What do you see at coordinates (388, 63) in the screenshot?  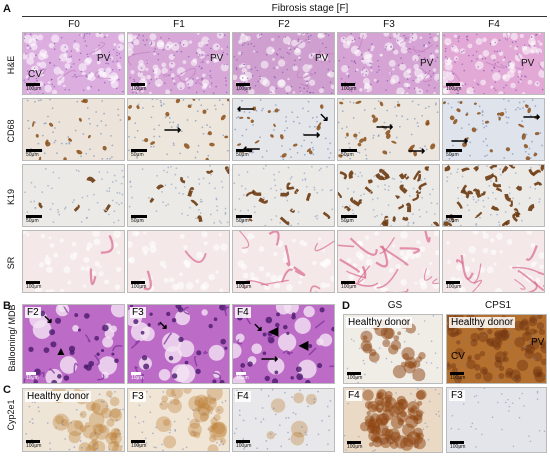 I see `he-tile-3-texture` at bounding box center [388, 63].